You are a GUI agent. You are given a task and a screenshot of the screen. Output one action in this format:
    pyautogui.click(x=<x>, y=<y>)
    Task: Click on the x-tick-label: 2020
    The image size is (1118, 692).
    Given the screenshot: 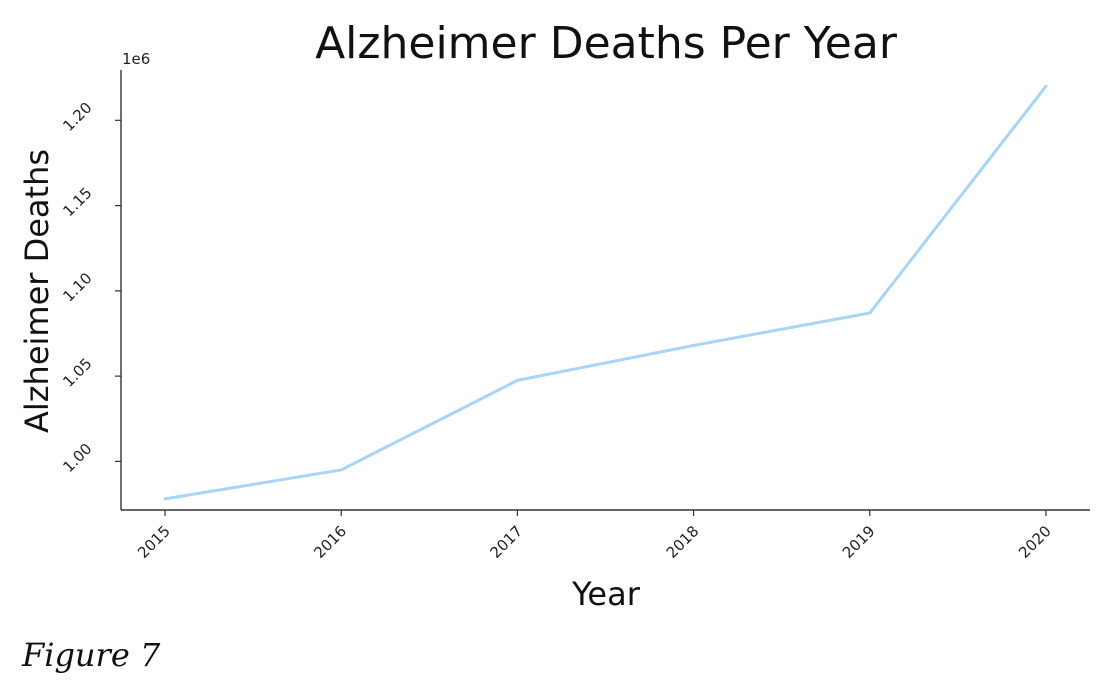 What is the action you would take?
    pyautogui.click(x=1035, y=542)
    